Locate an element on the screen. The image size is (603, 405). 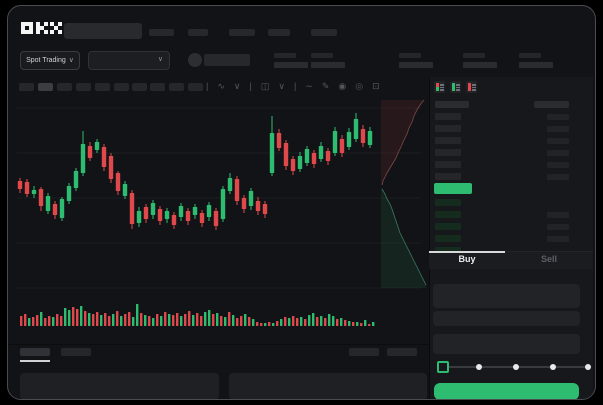
okx-logo is located at coordinates (41, 31).